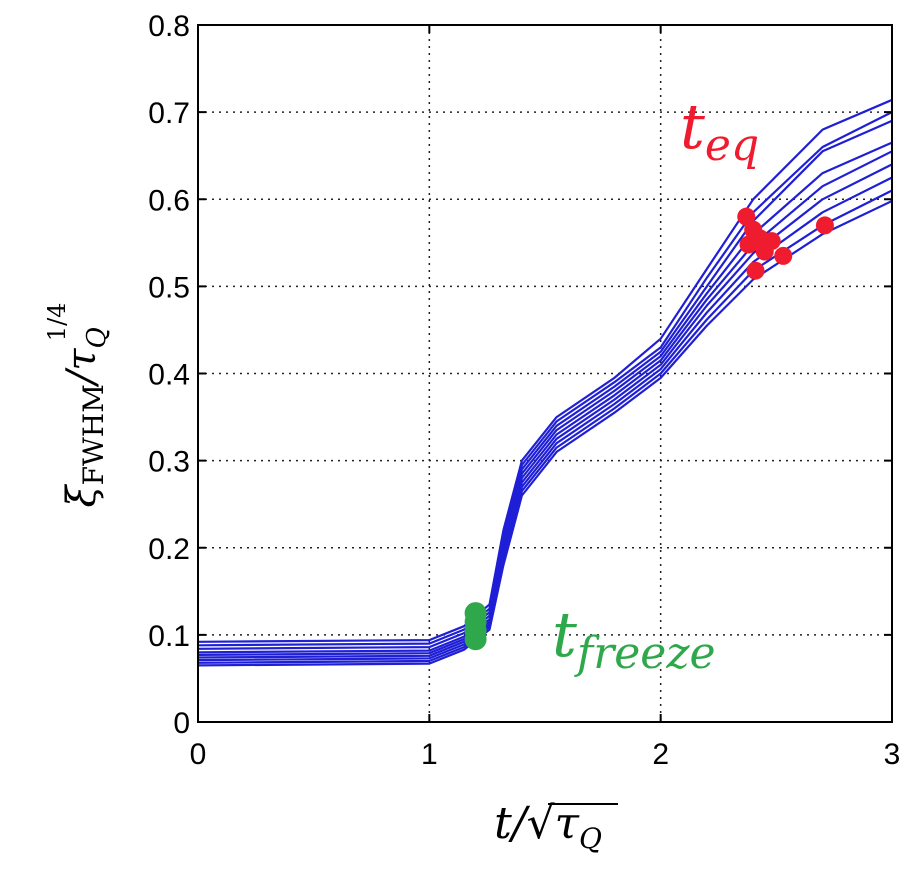  I want to click on y-tick-label: 0.2, so click(169, 549).